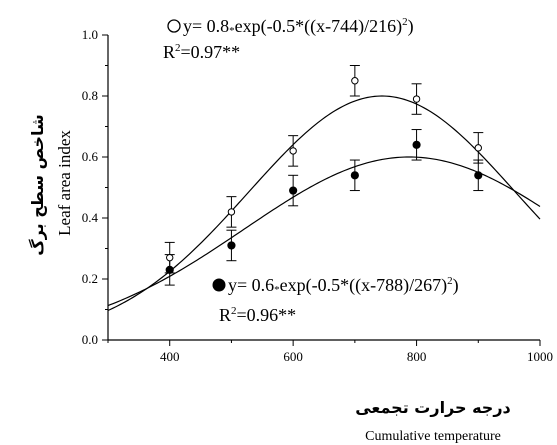 The image size is (557, 445). Describe the element at coordinates (37, 184) in the screenshot. I see `y-axis-label-persian: شاخص سطح برگ` at that location.